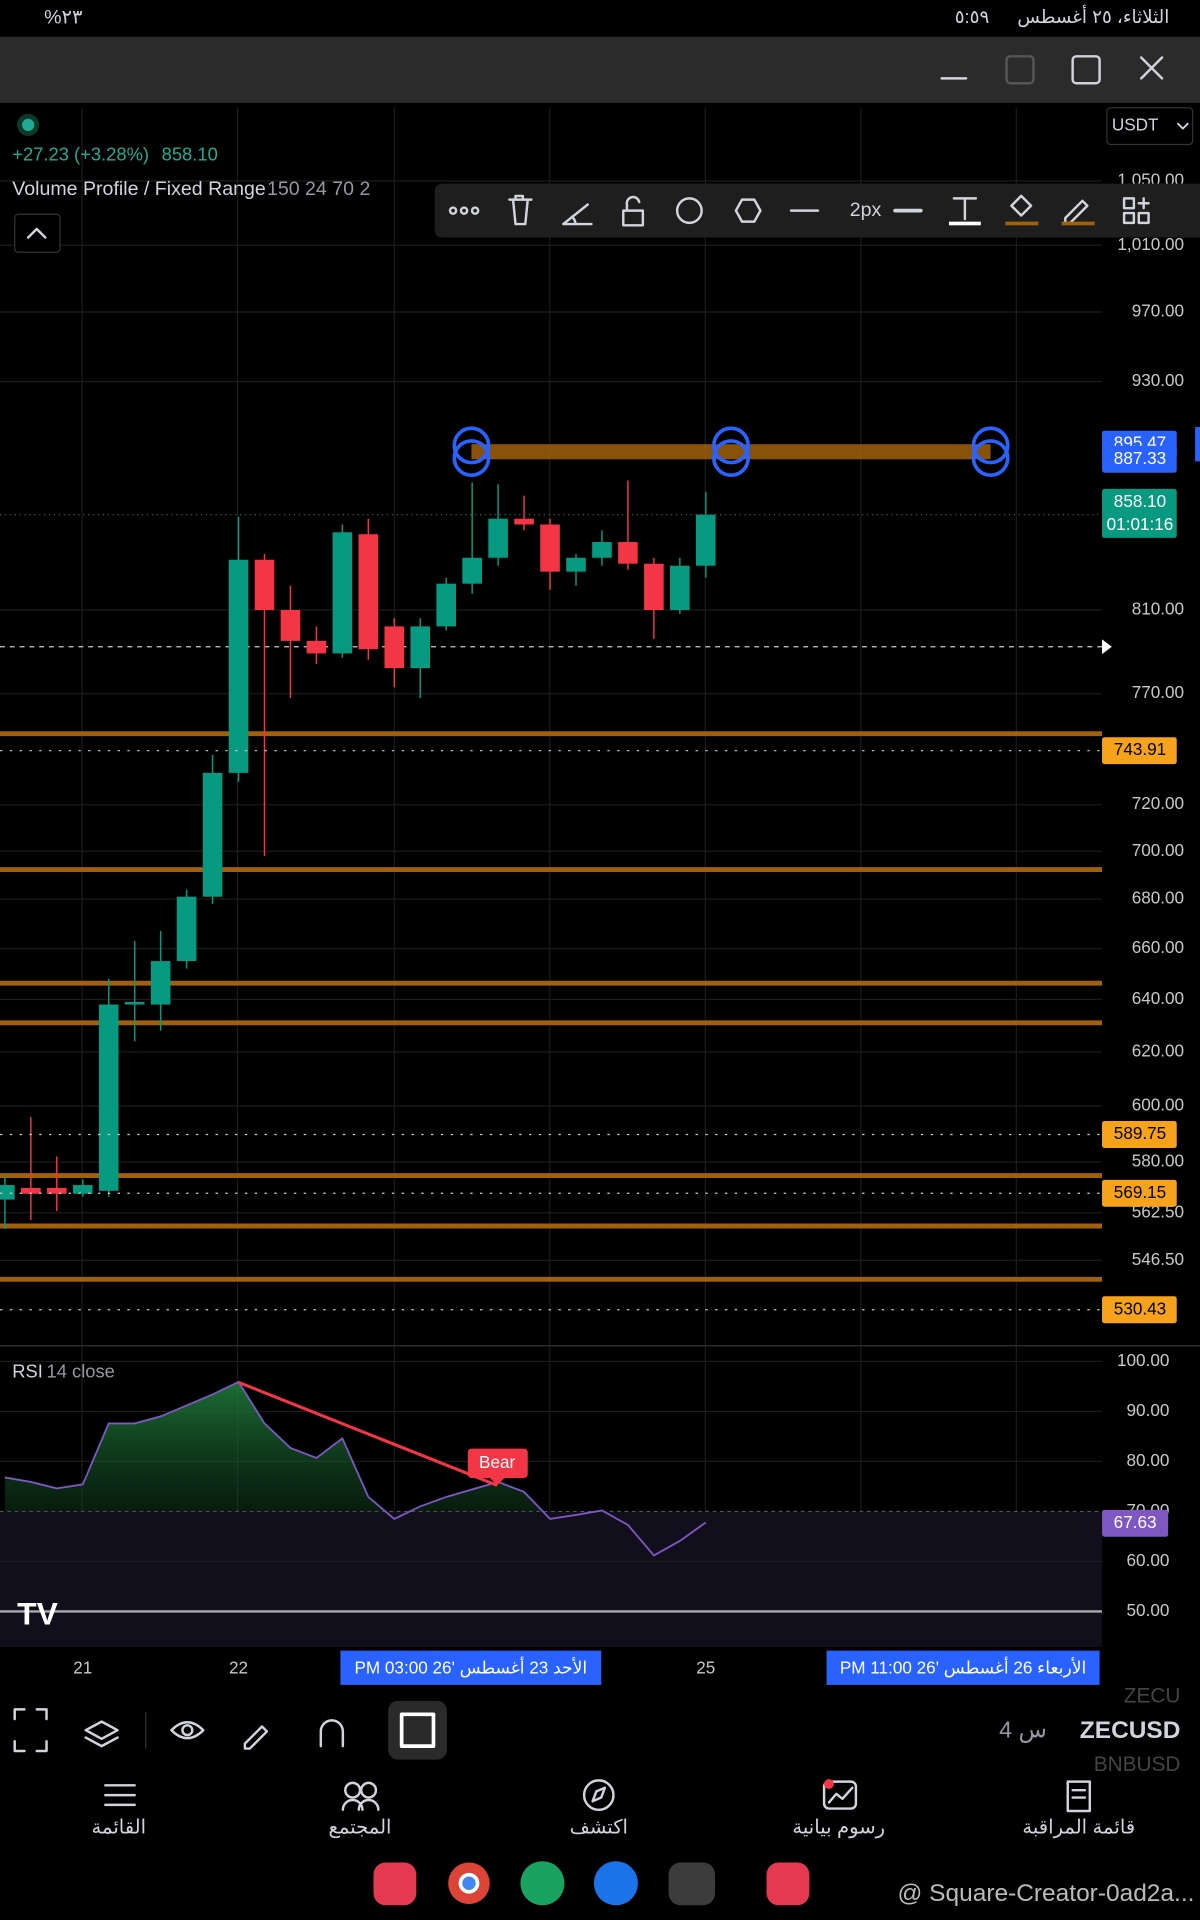  I want to click on rsi-tick-label: 80.00, so click(1148, 1460).